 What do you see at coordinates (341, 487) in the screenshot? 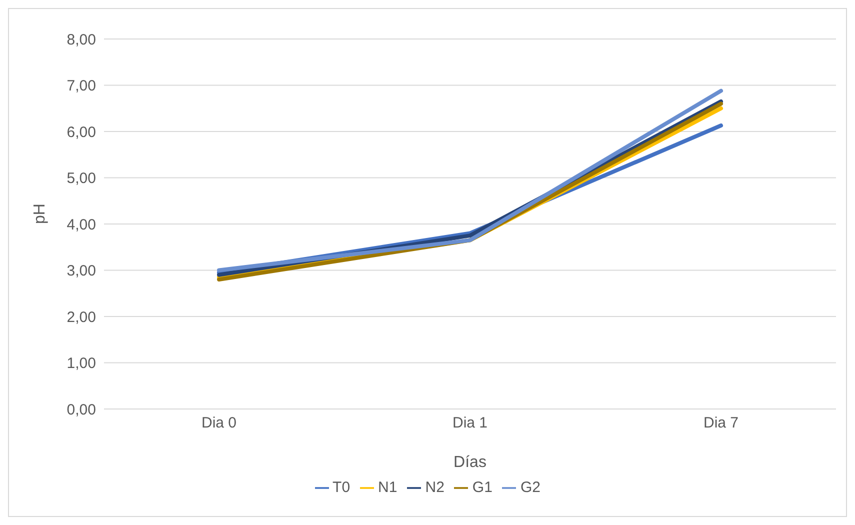
I see `legend-label: T0` at bounding box center [341, 487].